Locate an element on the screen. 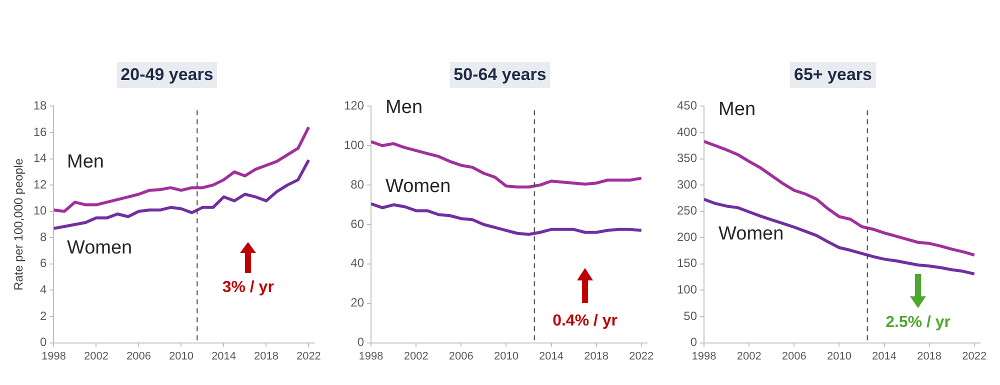 This screenshot has height=385, width=1000. annotation: 3% / yr is located at coordinates (248, 287).